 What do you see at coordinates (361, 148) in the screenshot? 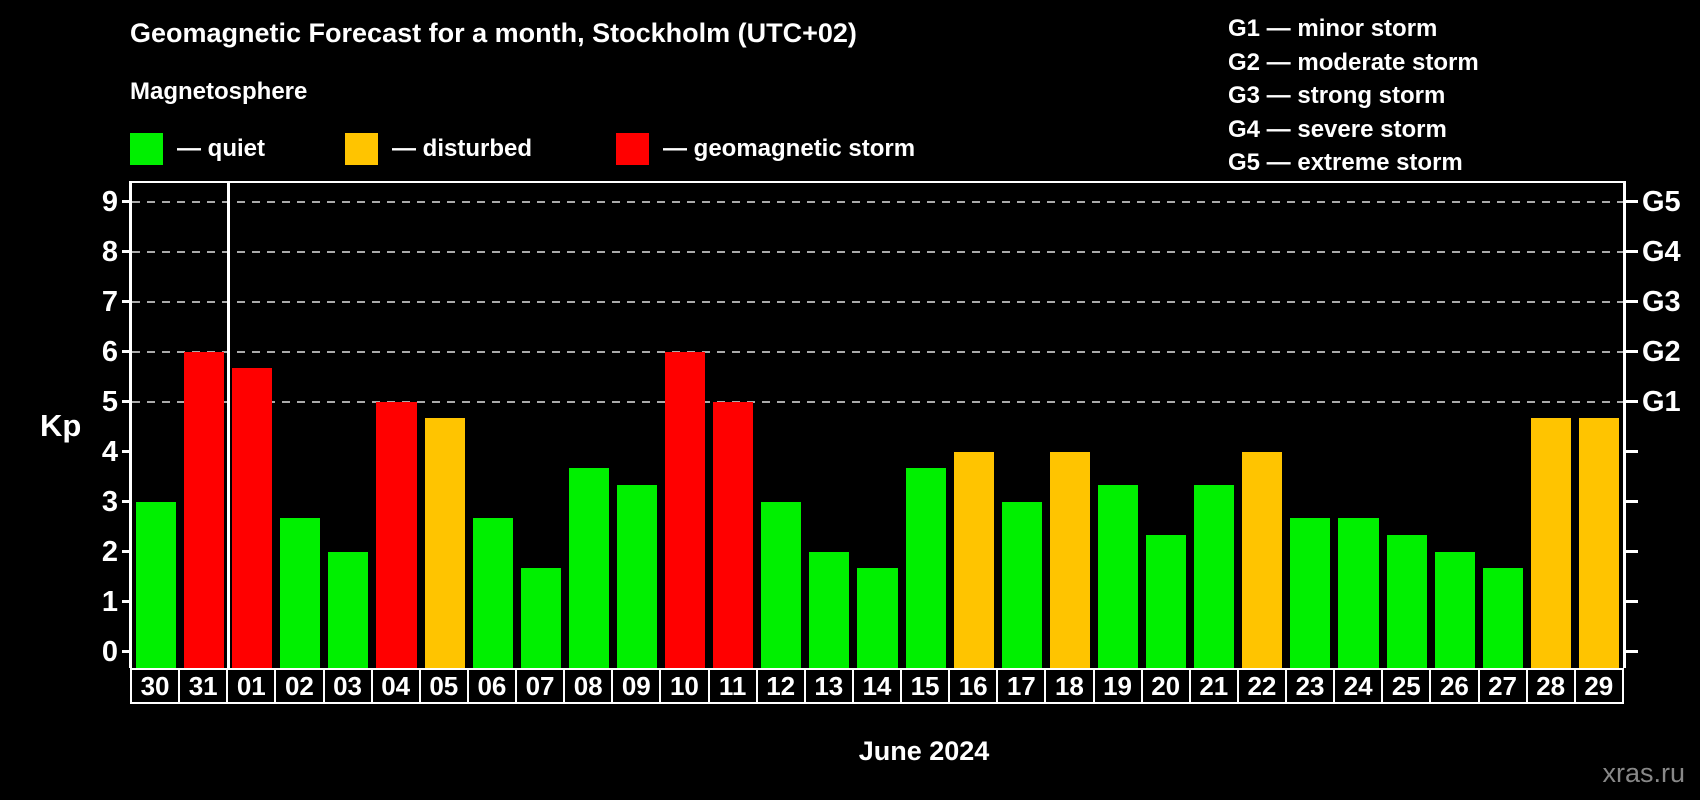
I see `disturbed-color-swatch` at bounding box center [361, 148].